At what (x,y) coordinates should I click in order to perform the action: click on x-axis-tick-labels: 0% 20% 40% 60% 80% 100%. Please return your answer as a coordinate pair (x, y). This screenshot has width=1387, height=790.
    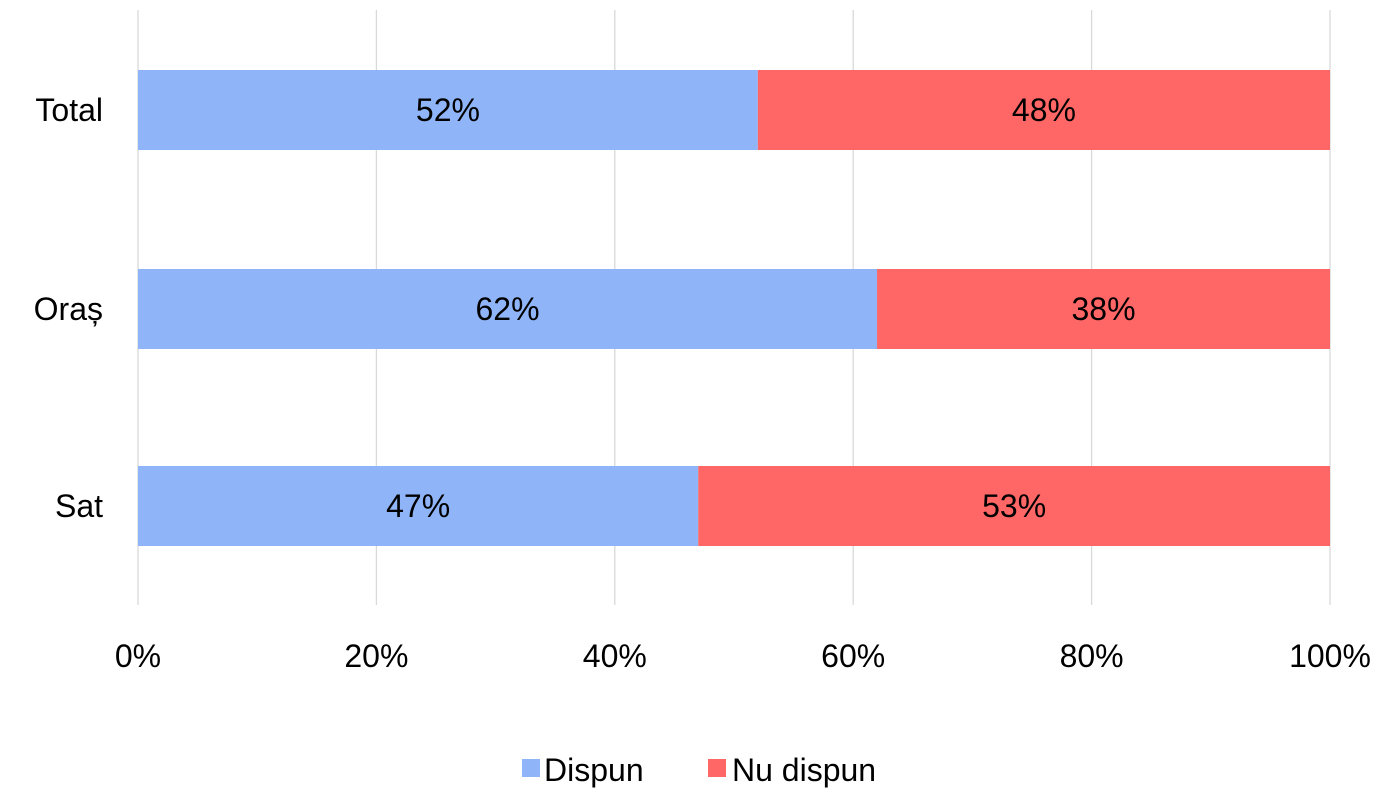
    Looking at the image, I should click on (743, 656).